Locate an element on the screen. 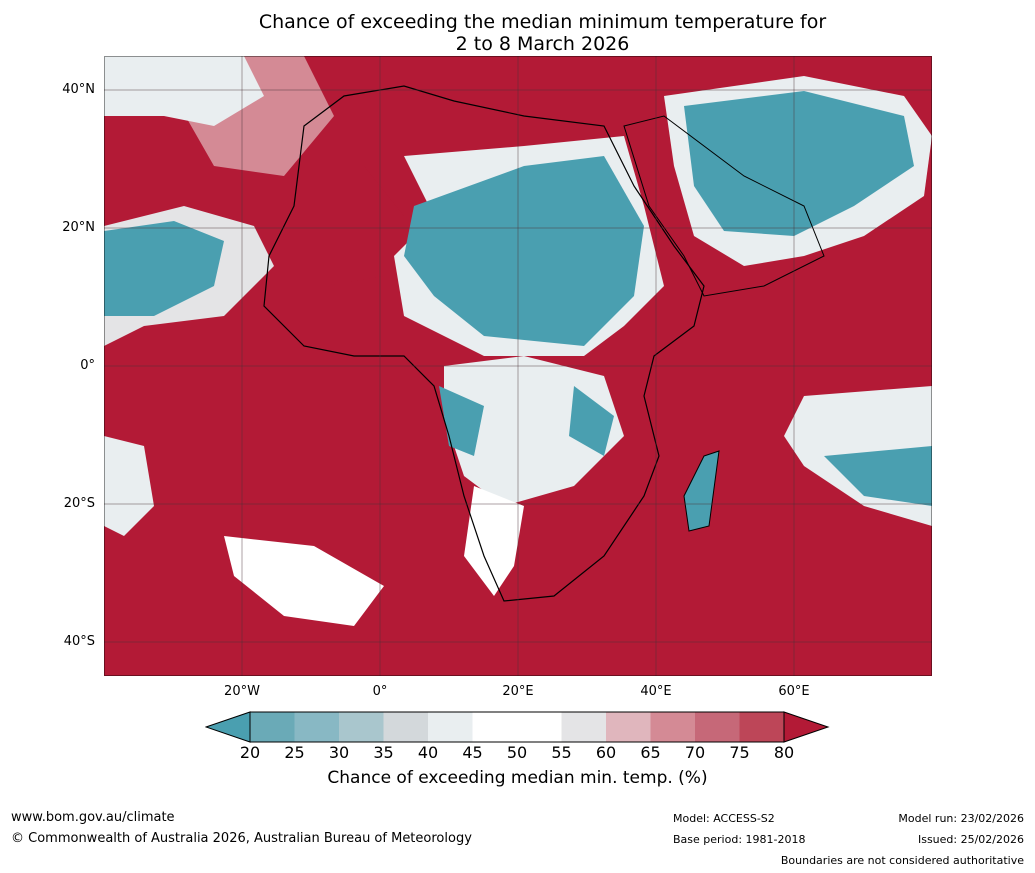 This screenshot has width=1035, height=873. colorbar-tick-label: 40 is located at coordinates (428, 752).